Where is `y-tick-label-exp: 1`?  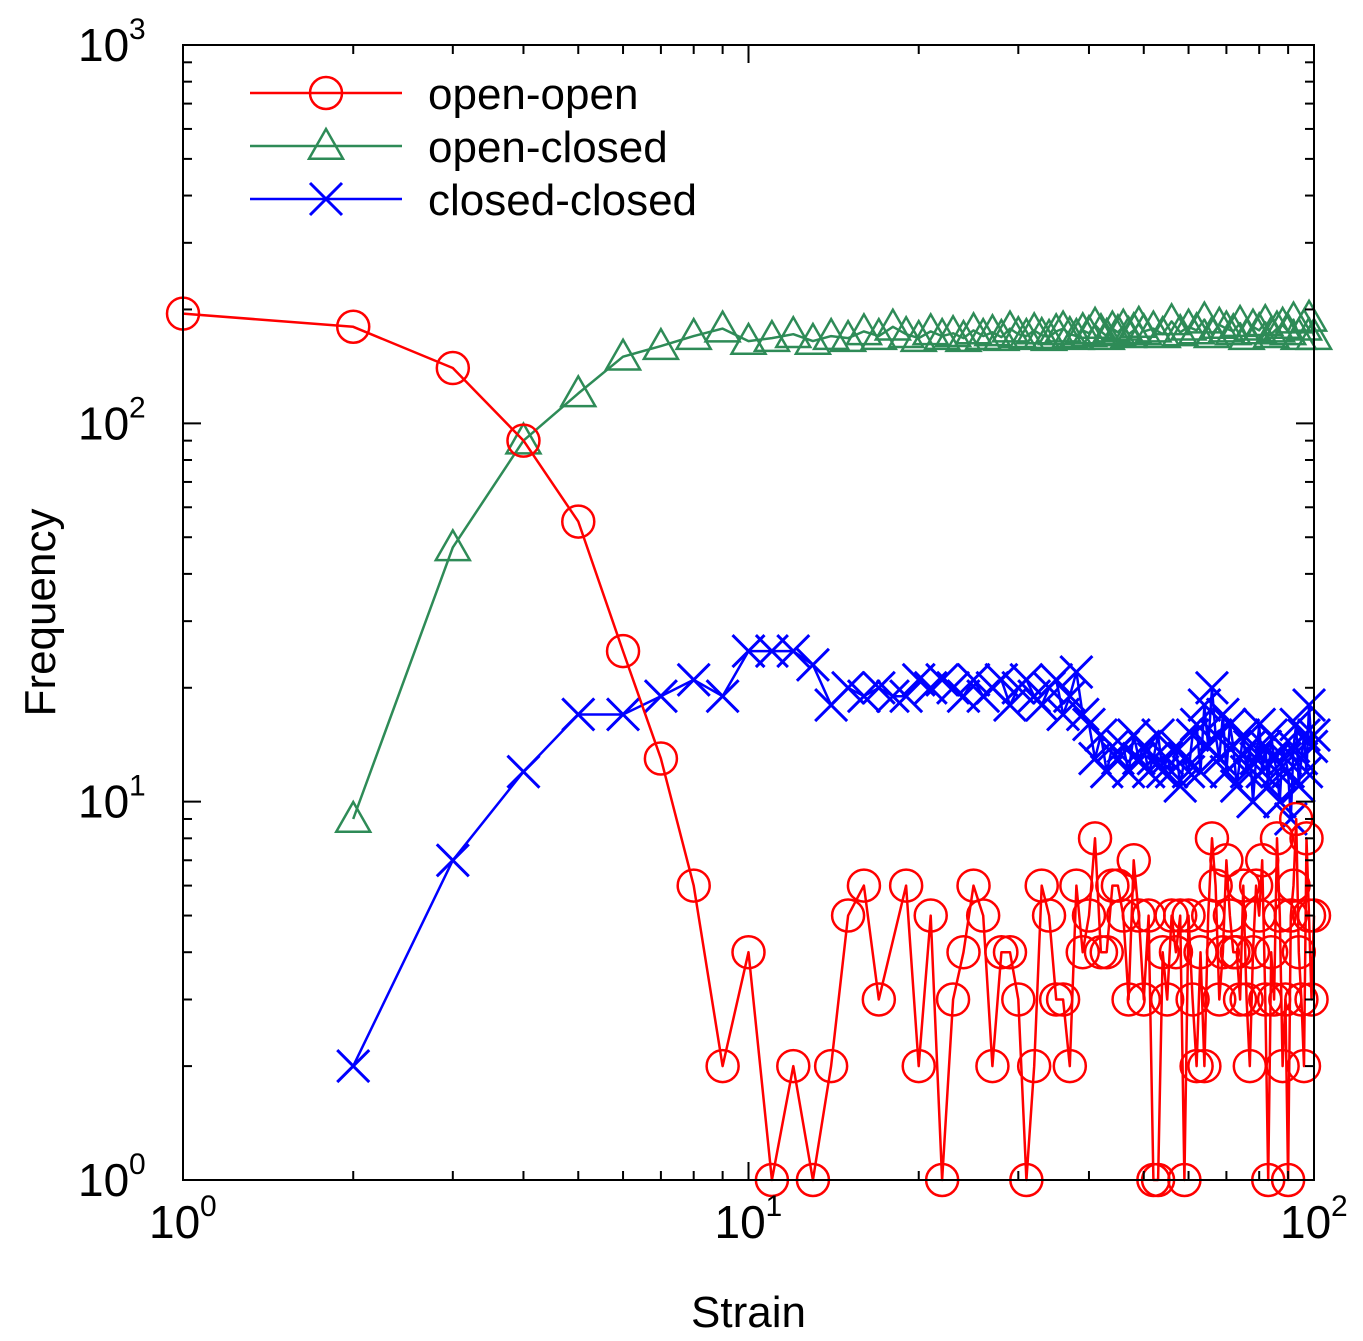 y-tick-label-exp: 1 is located at coordinates (137, 786).